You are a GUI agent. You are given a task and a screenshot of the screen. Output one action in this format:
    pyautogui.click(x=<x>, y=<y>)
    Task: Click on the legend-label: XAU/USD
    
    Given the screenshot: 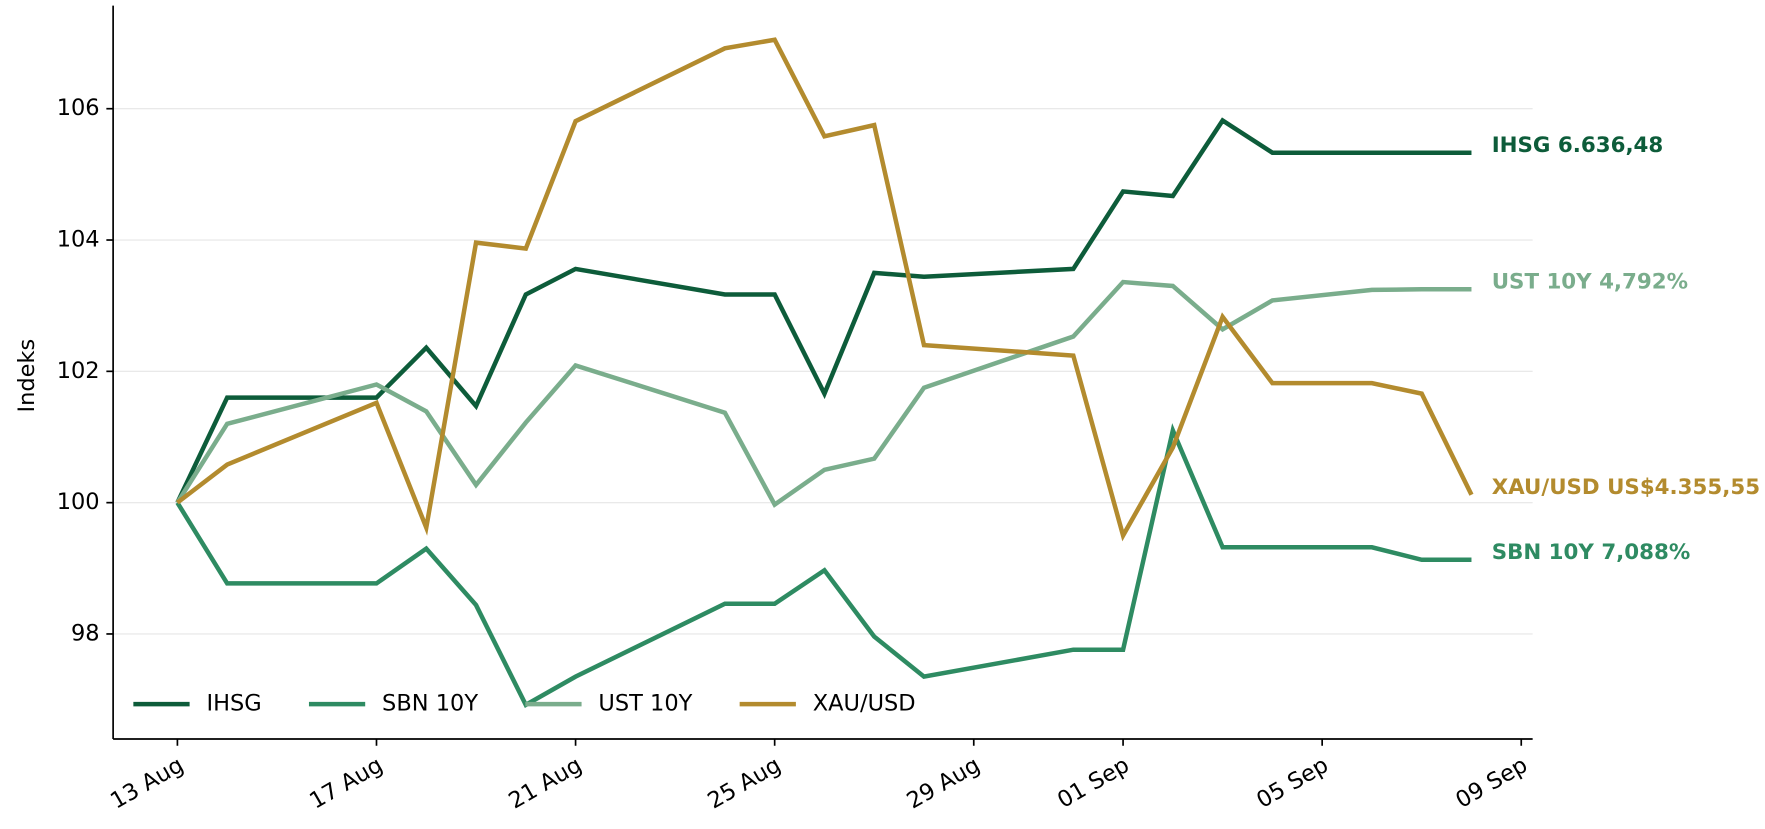 What is the action you would take?
    pyautogui.click(x=864, y=704)
    